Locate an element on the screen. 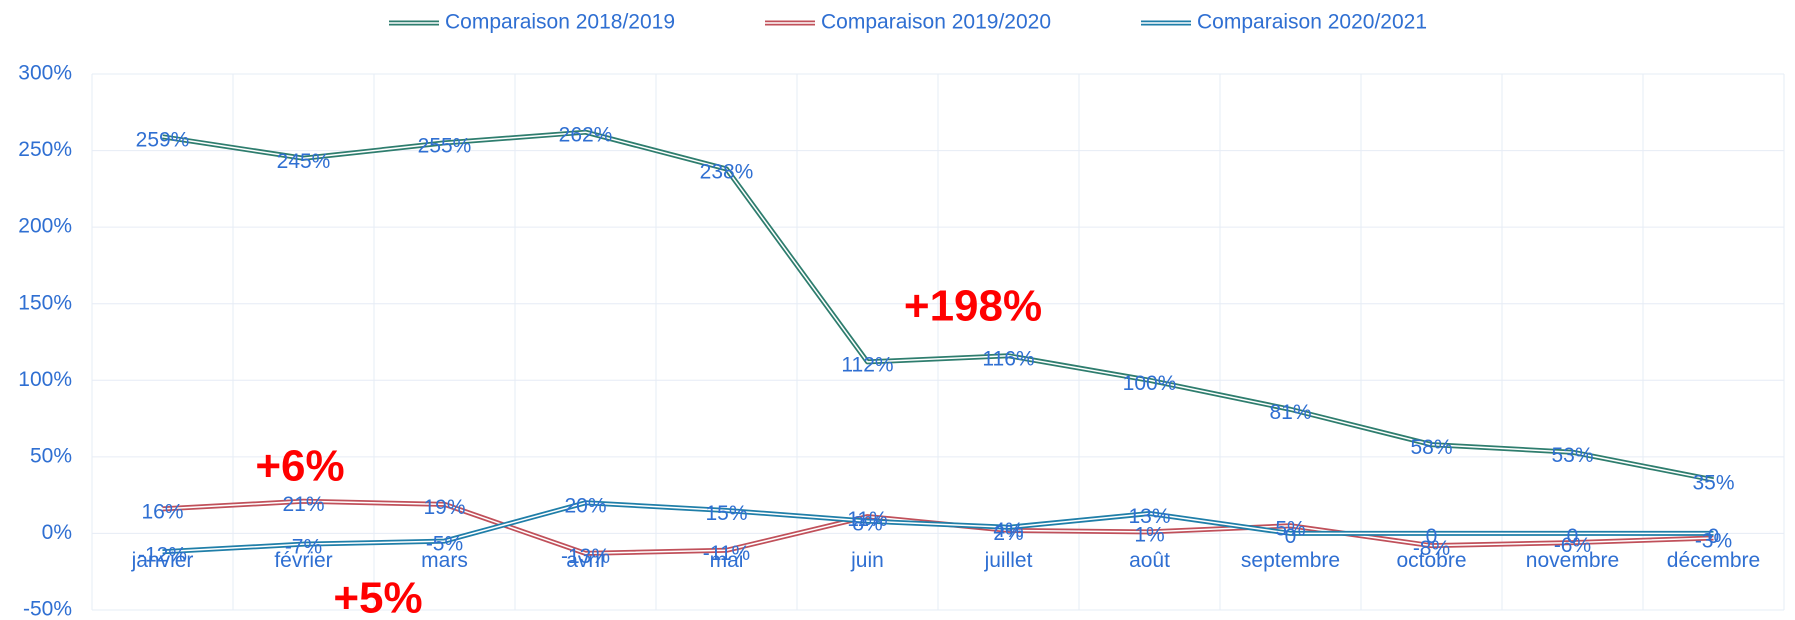  y-tick-label: 150% is located at coordinates (45, 302).